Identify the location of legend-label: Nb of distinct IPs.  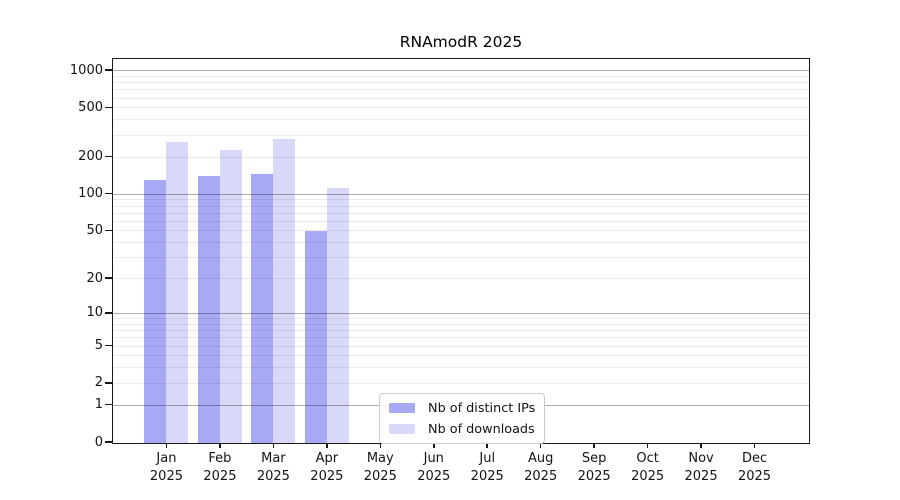
(482, 408).